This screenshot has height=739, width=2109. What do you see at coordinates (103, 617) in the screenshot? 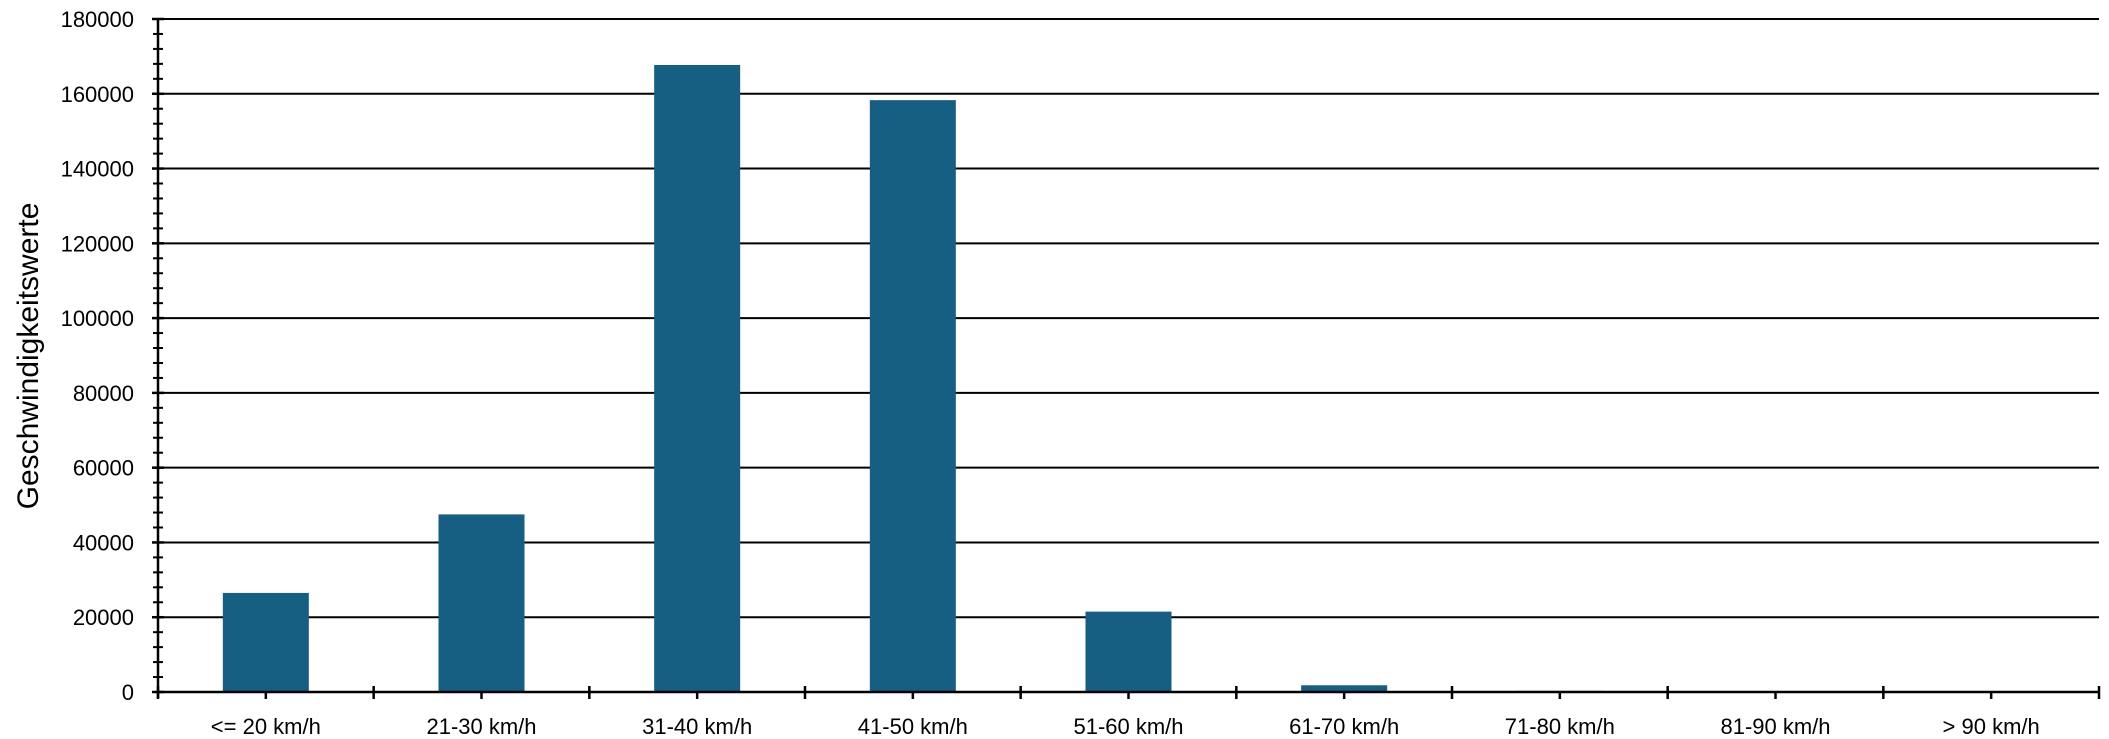
I see `y-tick-label: 20000` at bounding box center [103, 617].